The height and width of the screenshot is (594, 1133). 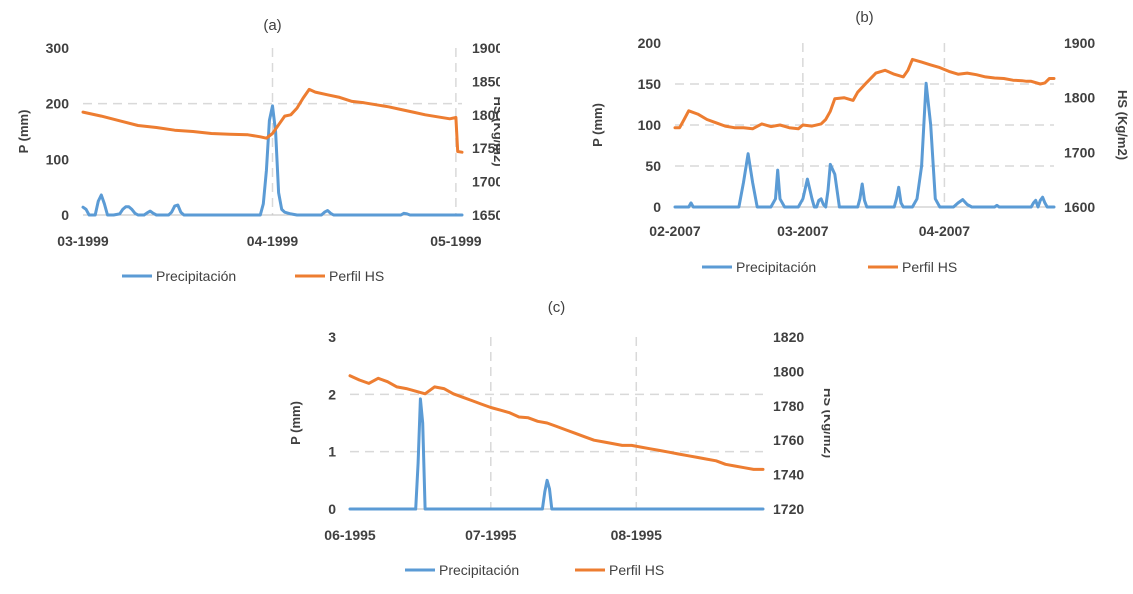 I want to click on x-tick-label: 06-1995, so click(x=350, y=535).